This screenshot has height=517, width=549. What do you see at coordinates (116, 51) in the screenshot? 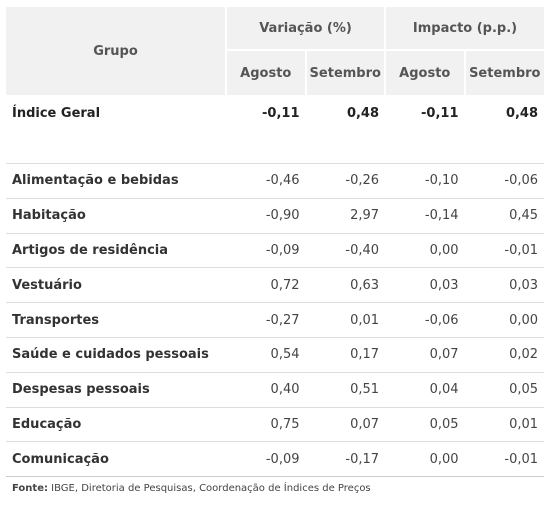
I see `group-column-header: Grupo` at bounding box center [116, 51].